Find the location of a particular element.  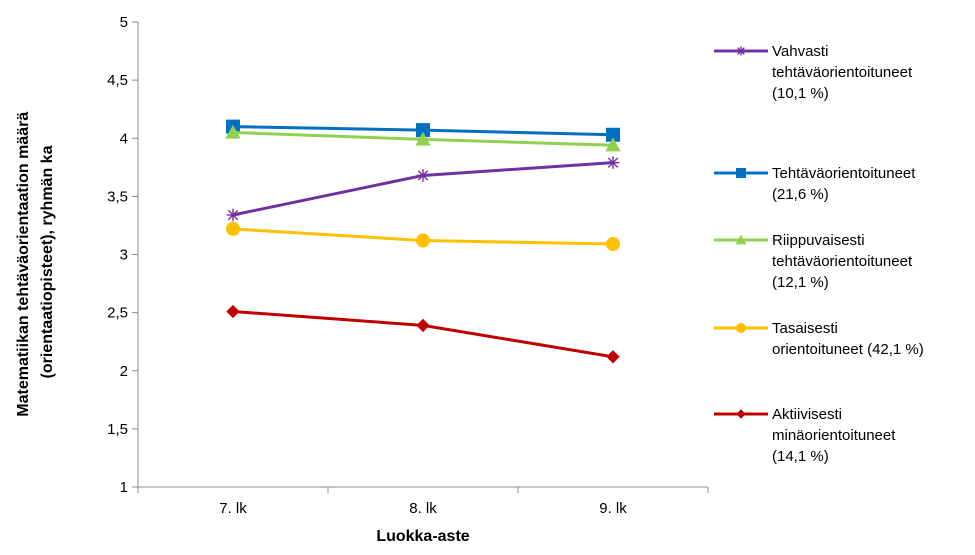

y-tick-label: 2,5 is located at coordinates (117, 313).